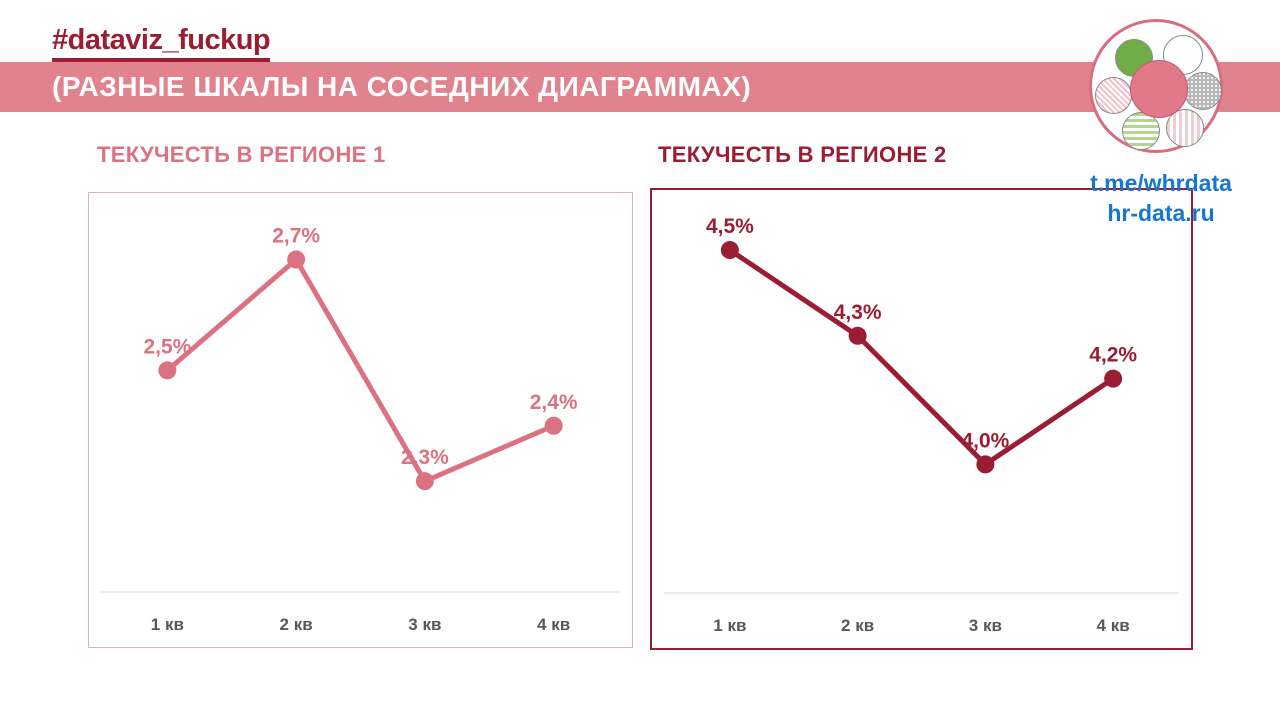 Image resolution: width=1280 pixels, height=720 pixels. Describe the element at coordinates (167, 346) in the screenshot. I see `data-point-label: 2,5%` at that location.